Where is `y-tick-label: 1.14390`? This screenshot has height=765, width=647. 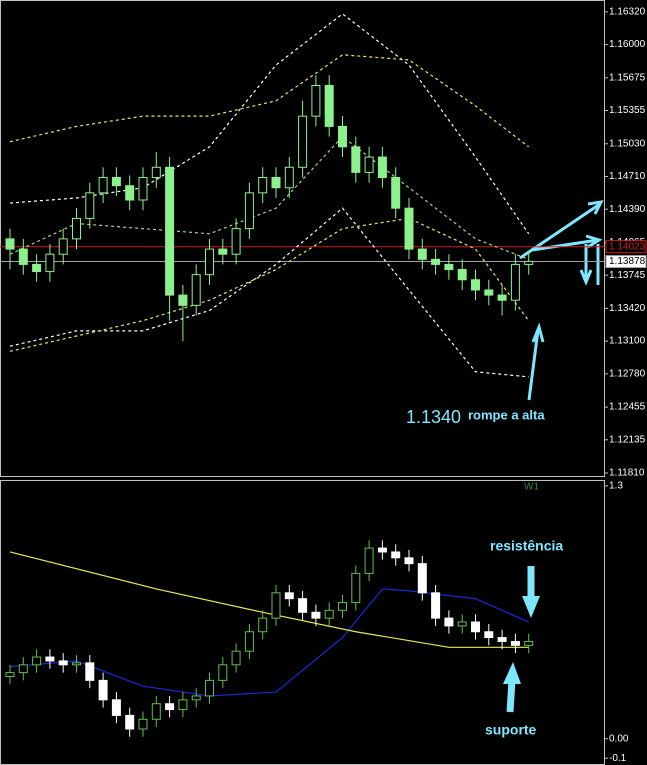
y-tick-label: 1.14390 is located at coordinates (627, 209).